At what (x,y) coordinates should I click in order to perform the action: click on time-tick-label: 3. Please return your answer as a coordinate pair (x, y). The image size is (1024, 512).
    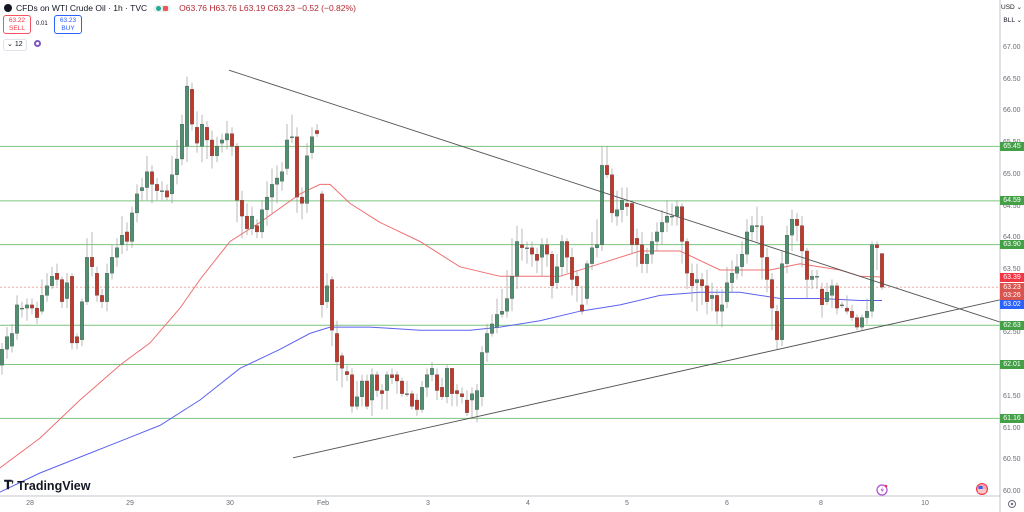
    Looking at the image, I should click on (428, 503).